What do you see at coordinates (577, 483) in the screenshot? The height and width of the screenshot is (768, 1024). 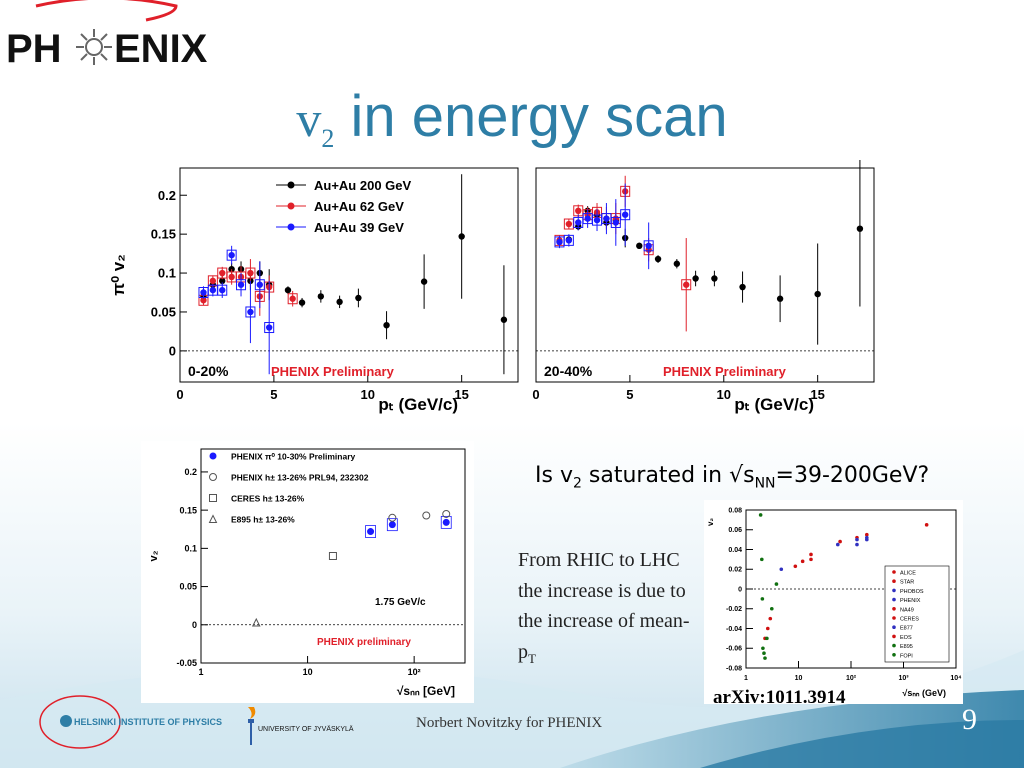 I see `question-sub1: 2` at bounding box center [577, 483].